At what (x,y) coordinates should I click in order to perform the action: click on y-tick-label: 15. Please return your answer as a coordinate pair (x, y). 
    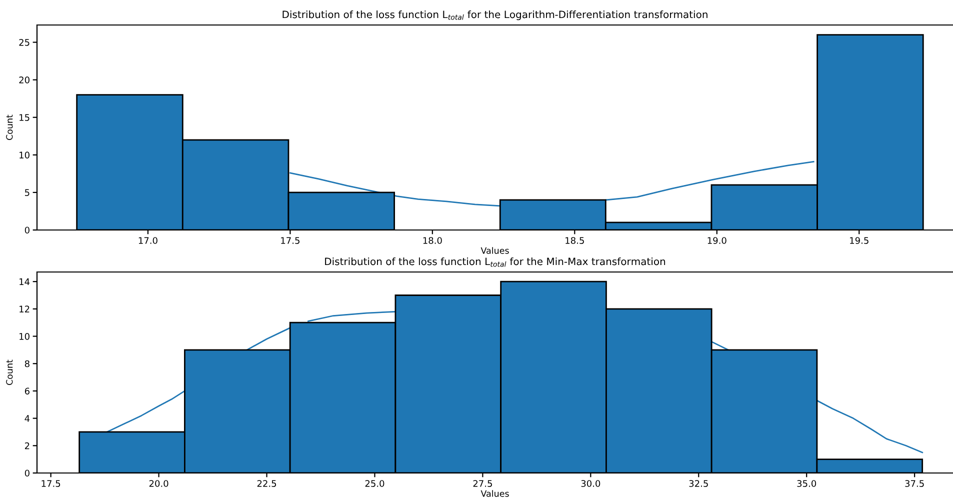
    Looking at the image, I should click on (25, 117).